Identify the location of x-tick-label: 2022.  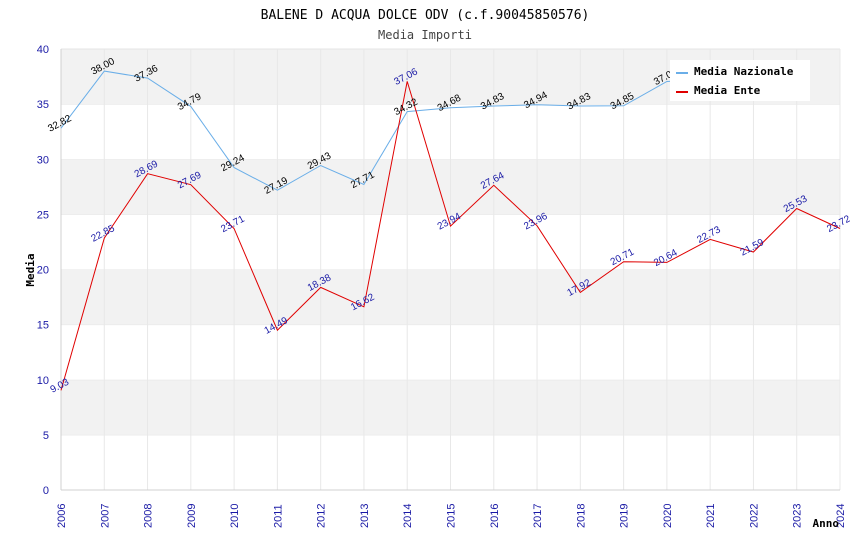
(754, 516).